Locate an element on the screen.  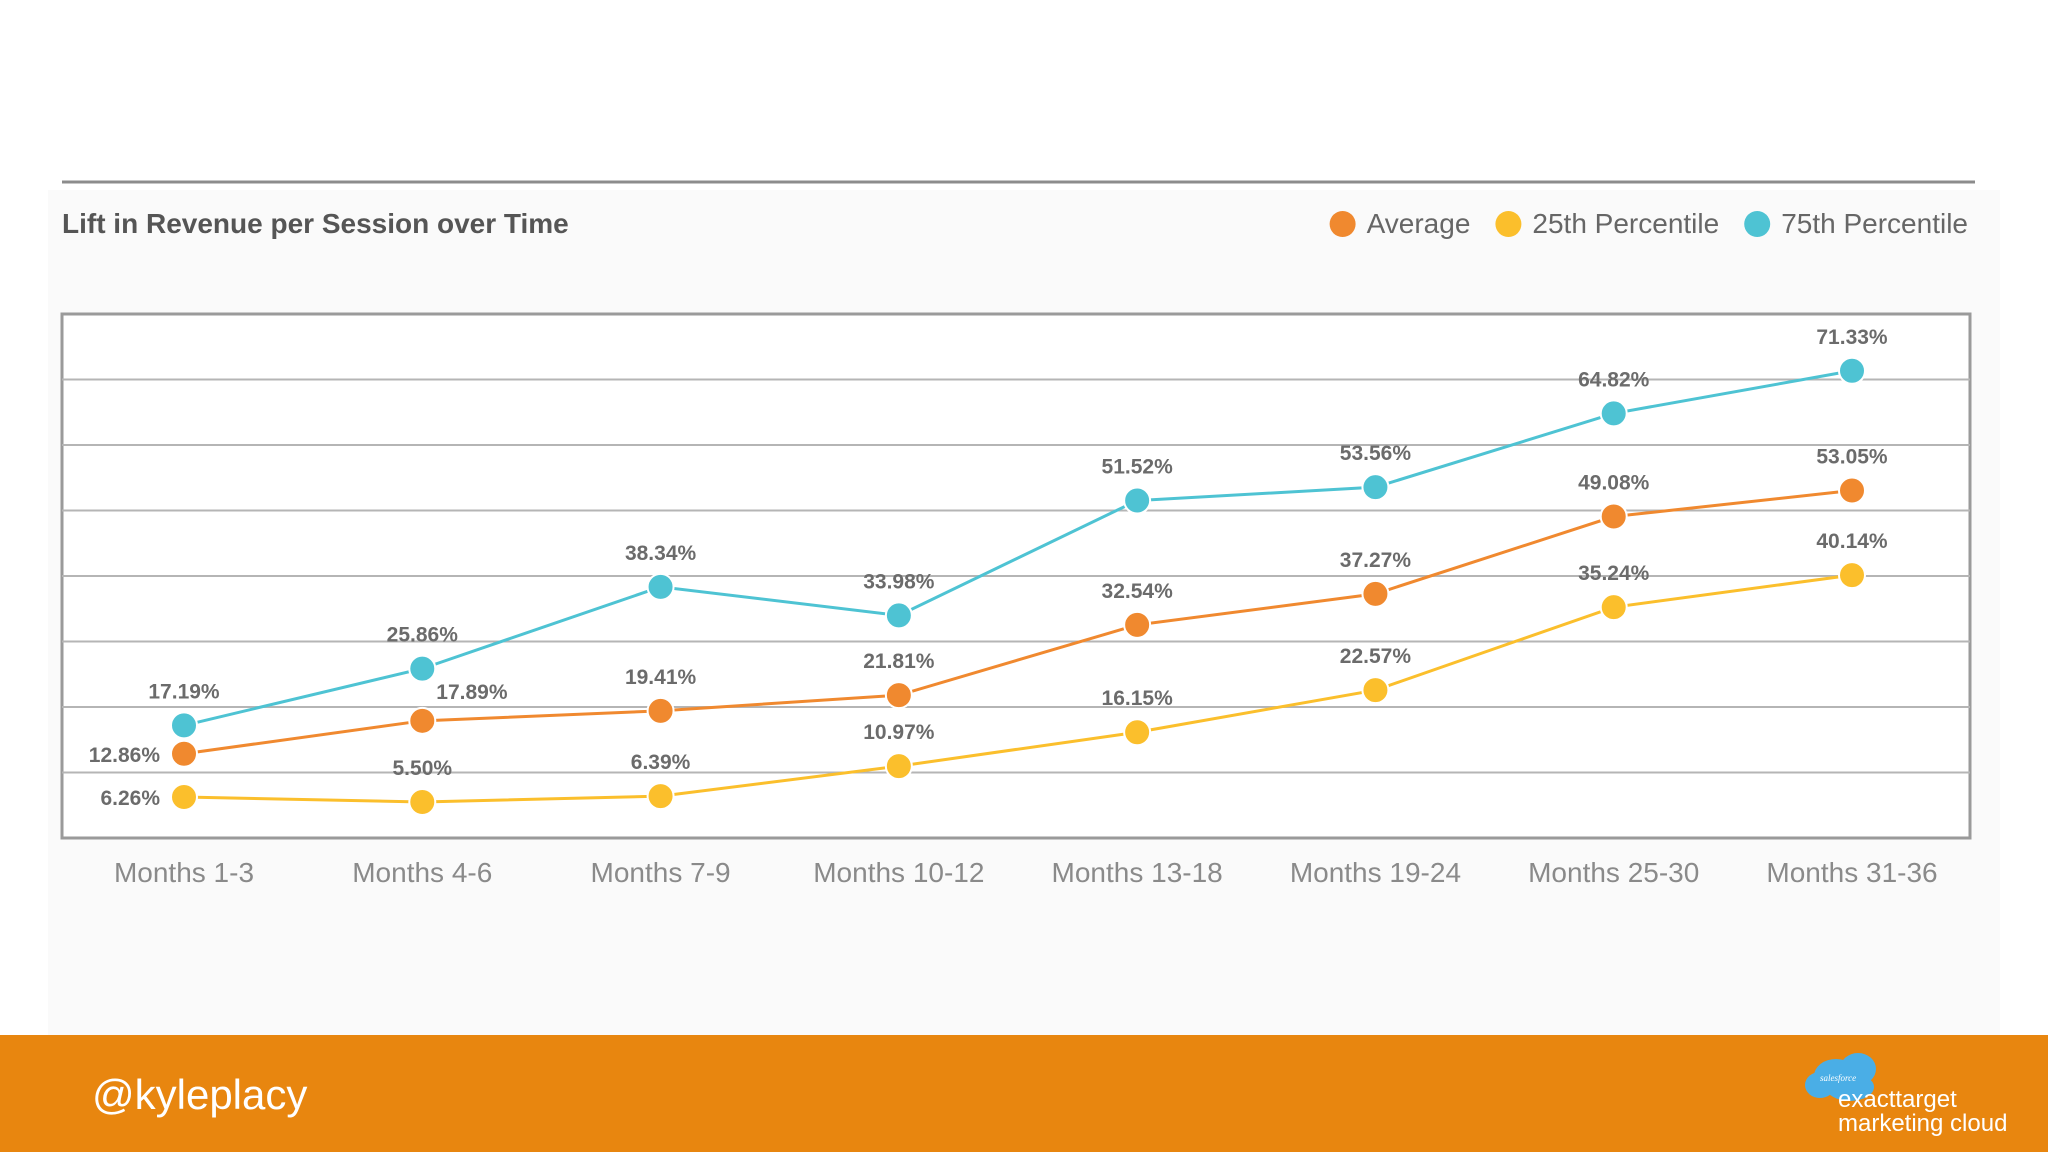
data-label: 40.14% is located at coordinates (1852, 541).